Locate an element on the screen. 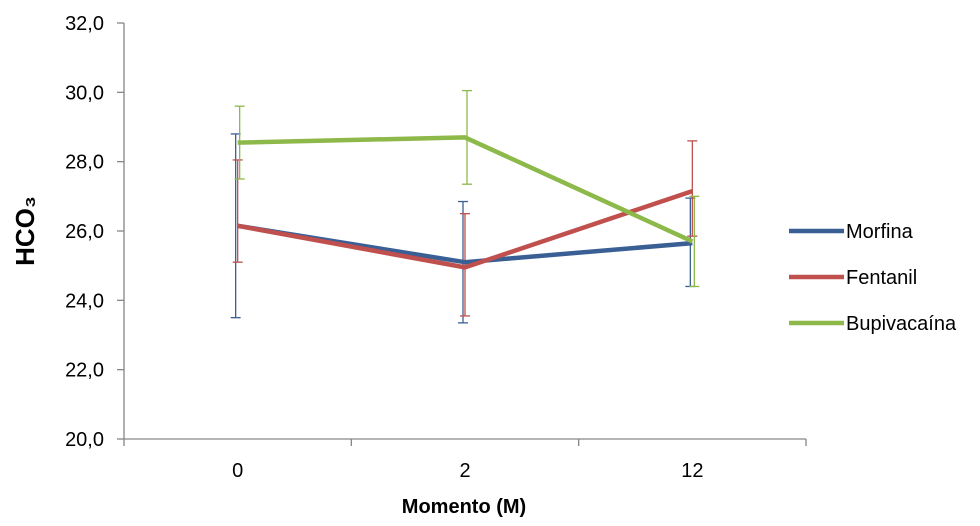  x-tick-label: 0 is located at coordinates (237, 471).